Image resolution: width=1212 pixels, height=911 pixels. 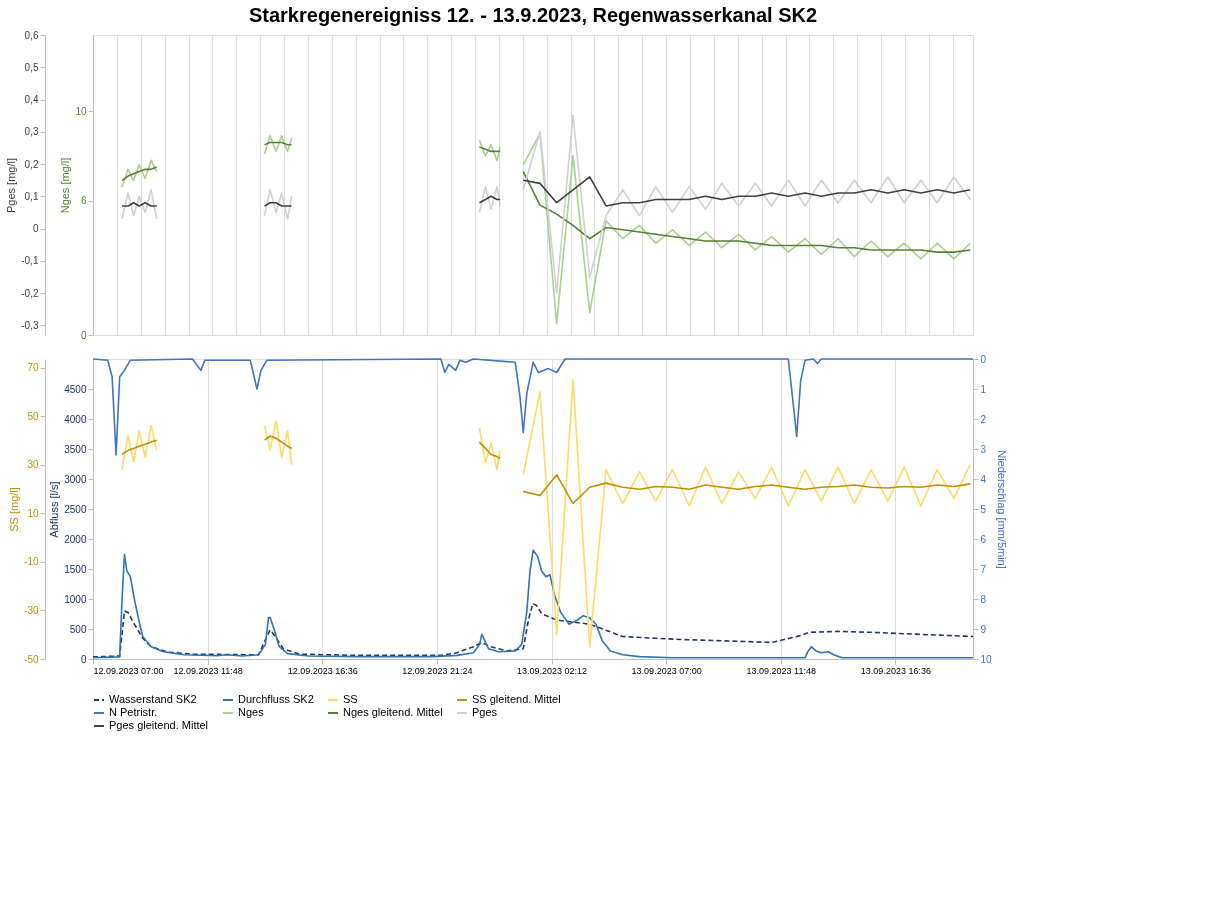 I want to click on y2-axis-title: Niederschlag [mm/5min], so click(x=1001, y=509).